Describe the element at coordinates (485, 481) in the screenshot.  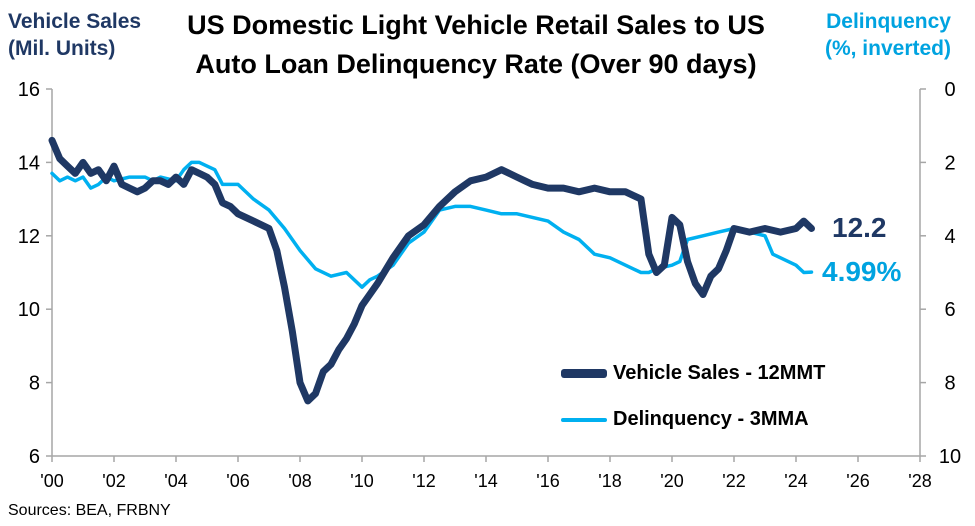
I see `x-tick-label: '14` at that location.